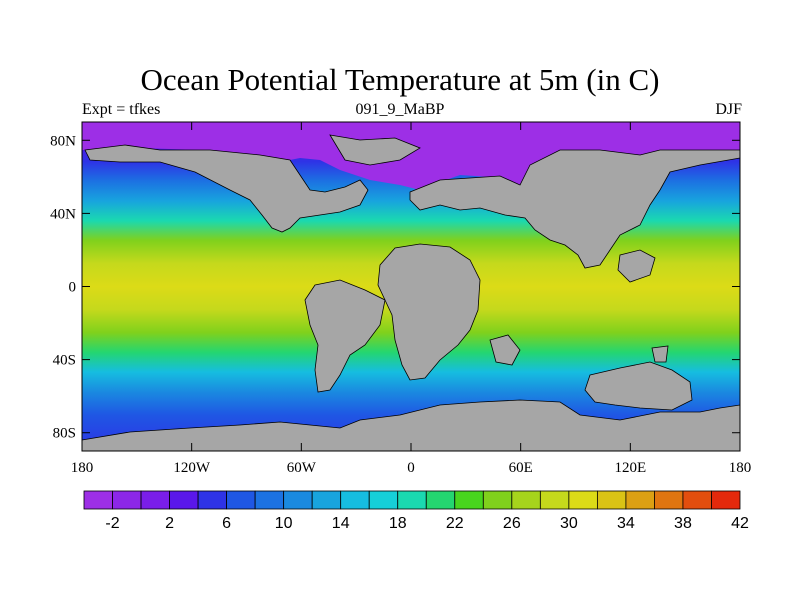 The width and height of the screenshot is (800, 600). What do you see at coordinates (521, 468) in the screenshot?
I see `lon-tick-label: 60E` at bounding box center [521, 468].